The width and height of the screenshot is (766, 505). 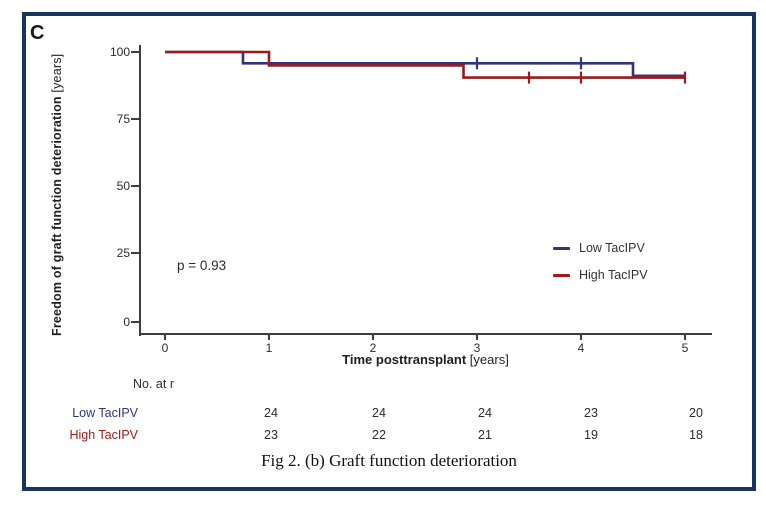 I want to click on risk-row-label-low: Low TacIPV, so click(x=105, y=413).